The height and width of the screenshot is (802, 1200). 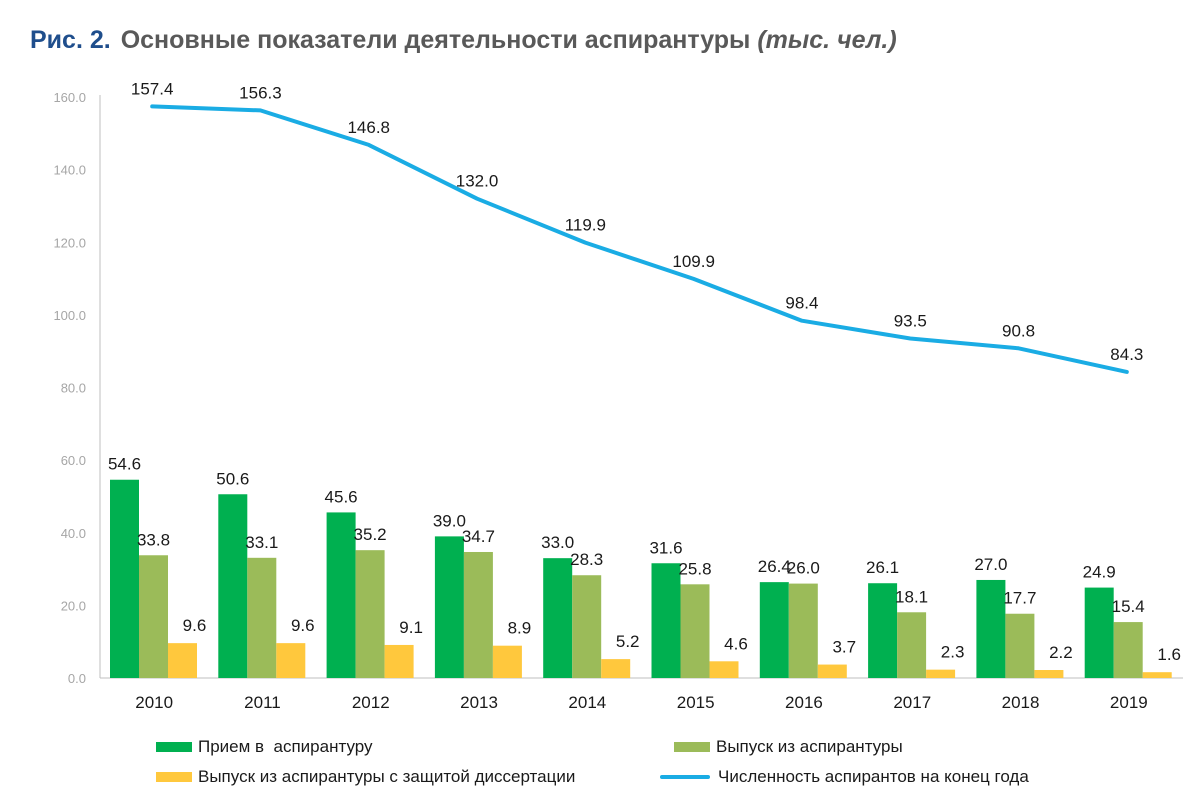 I want to click on y-tick-label: 20.0, so click(x=73, y=605).